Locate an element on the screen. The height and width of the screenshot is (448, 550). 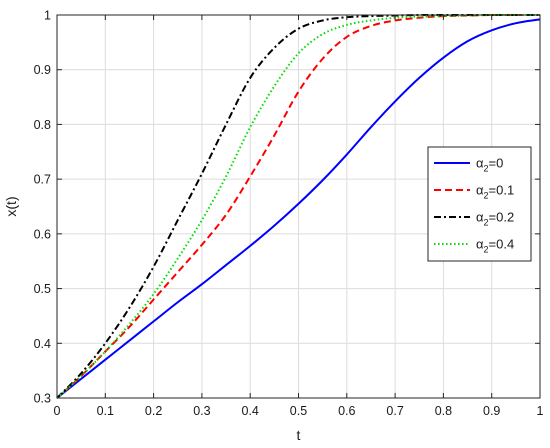
x-tick-label: 0 is located at coordinates (57, 411).